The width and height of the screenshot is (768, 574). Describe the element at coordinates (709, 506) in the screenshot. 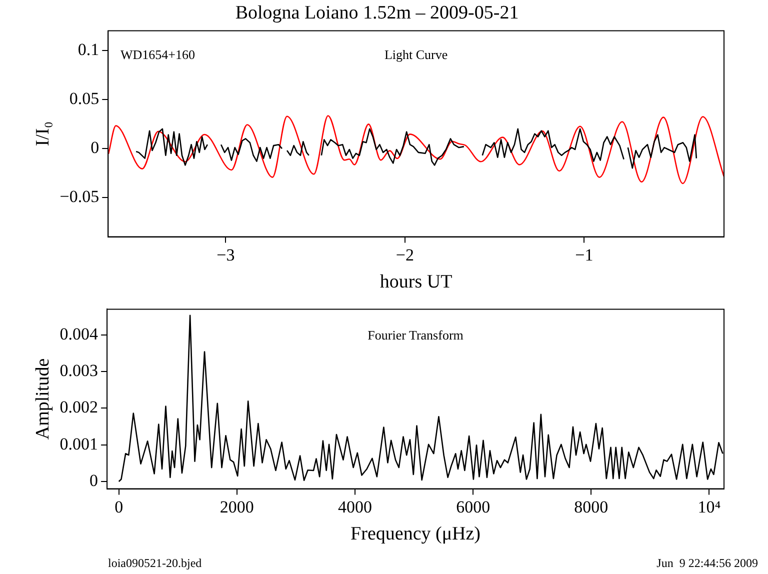

I see `x-tick-label: 10⁴` at that location.